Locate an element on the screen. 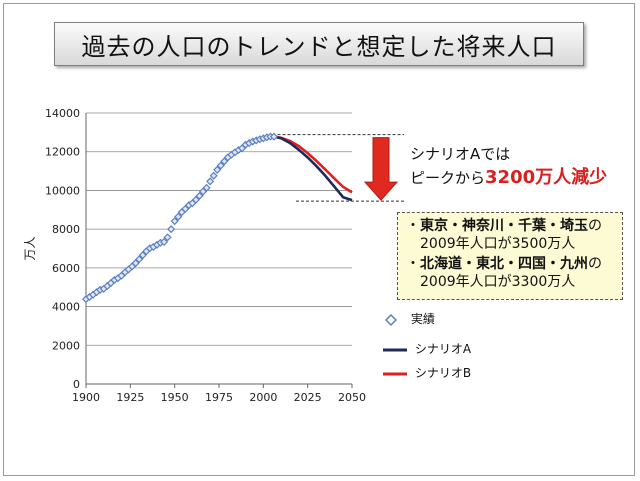  x-tick-label: 2050 is located at coordinates (352, 397).